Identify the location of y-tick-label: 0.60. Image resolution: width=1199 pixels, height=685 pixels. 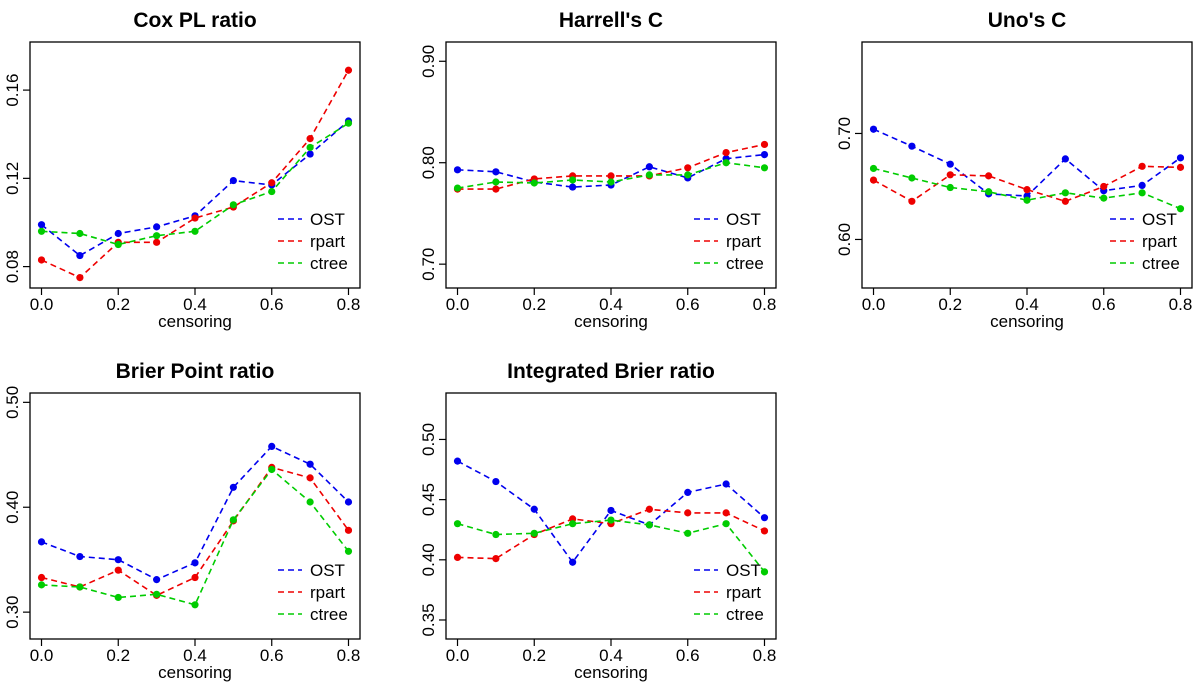
(844, 239).